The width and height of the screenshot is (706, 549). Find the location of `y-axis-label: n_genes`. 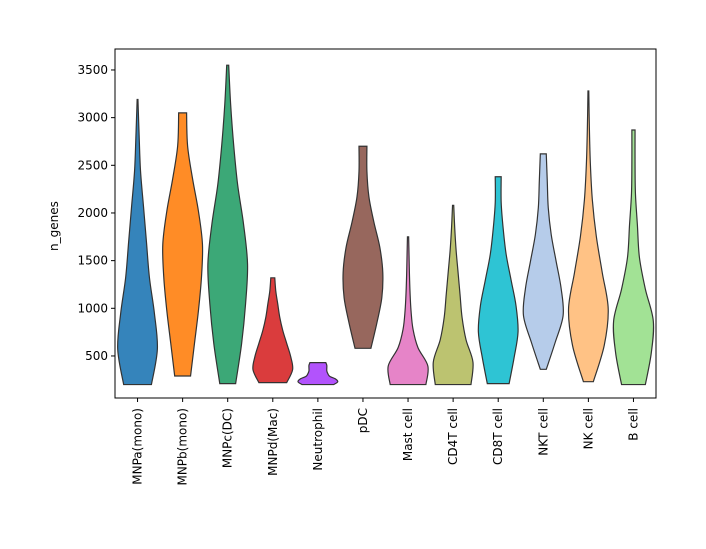

y-axis-label: n_genes is located at coordinates (54, 226).